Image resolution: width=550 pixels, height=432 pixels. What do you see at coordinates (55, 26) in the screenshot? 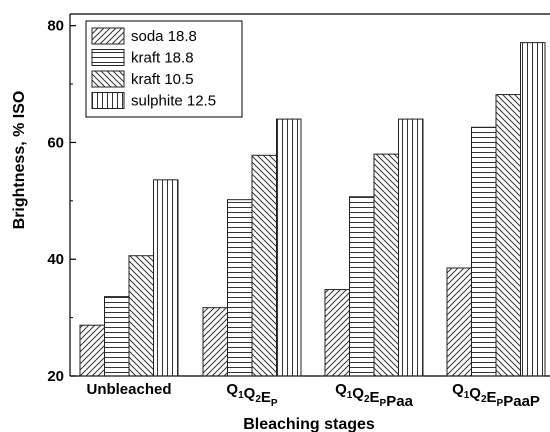
I see `y-tick-label: 80` at bounding box center [55, 26].